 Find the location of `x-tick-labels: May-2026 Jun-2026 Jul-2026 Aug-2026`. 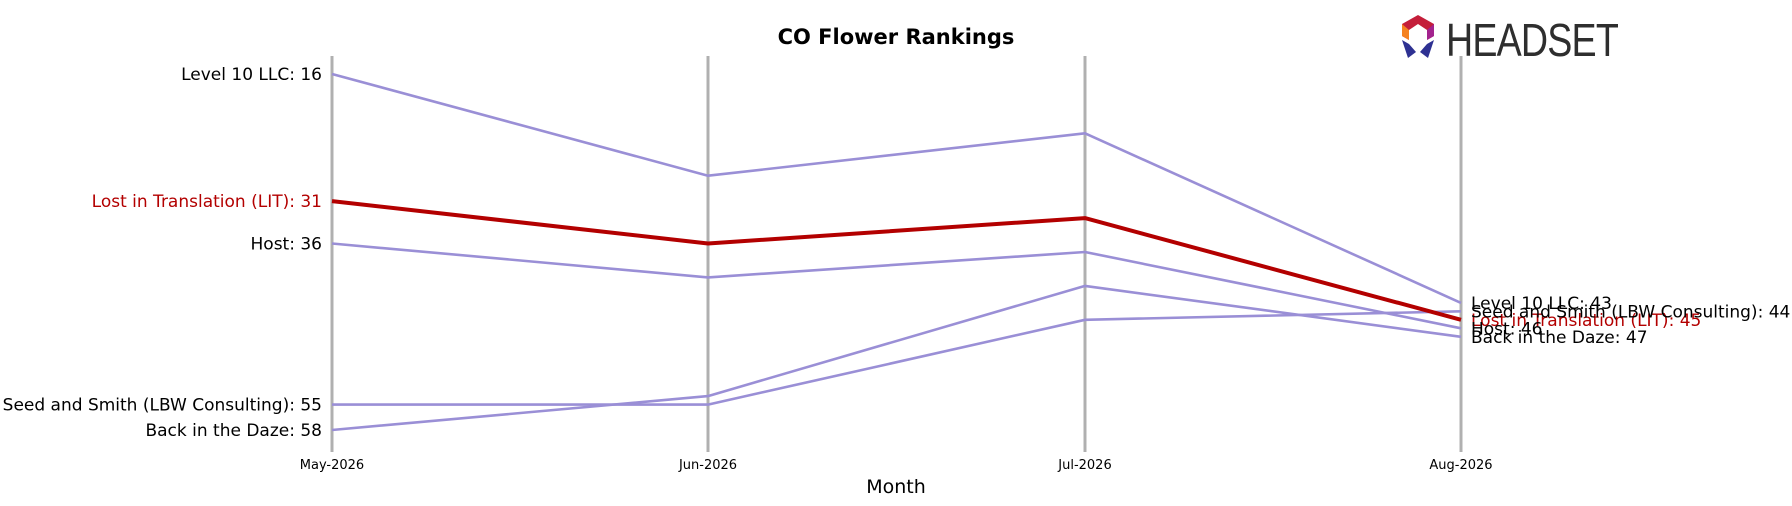

x-tick-labels: May-2026 Jun-2026 Jul-2026 Aug-2026 is located at coordinates (896, 465).